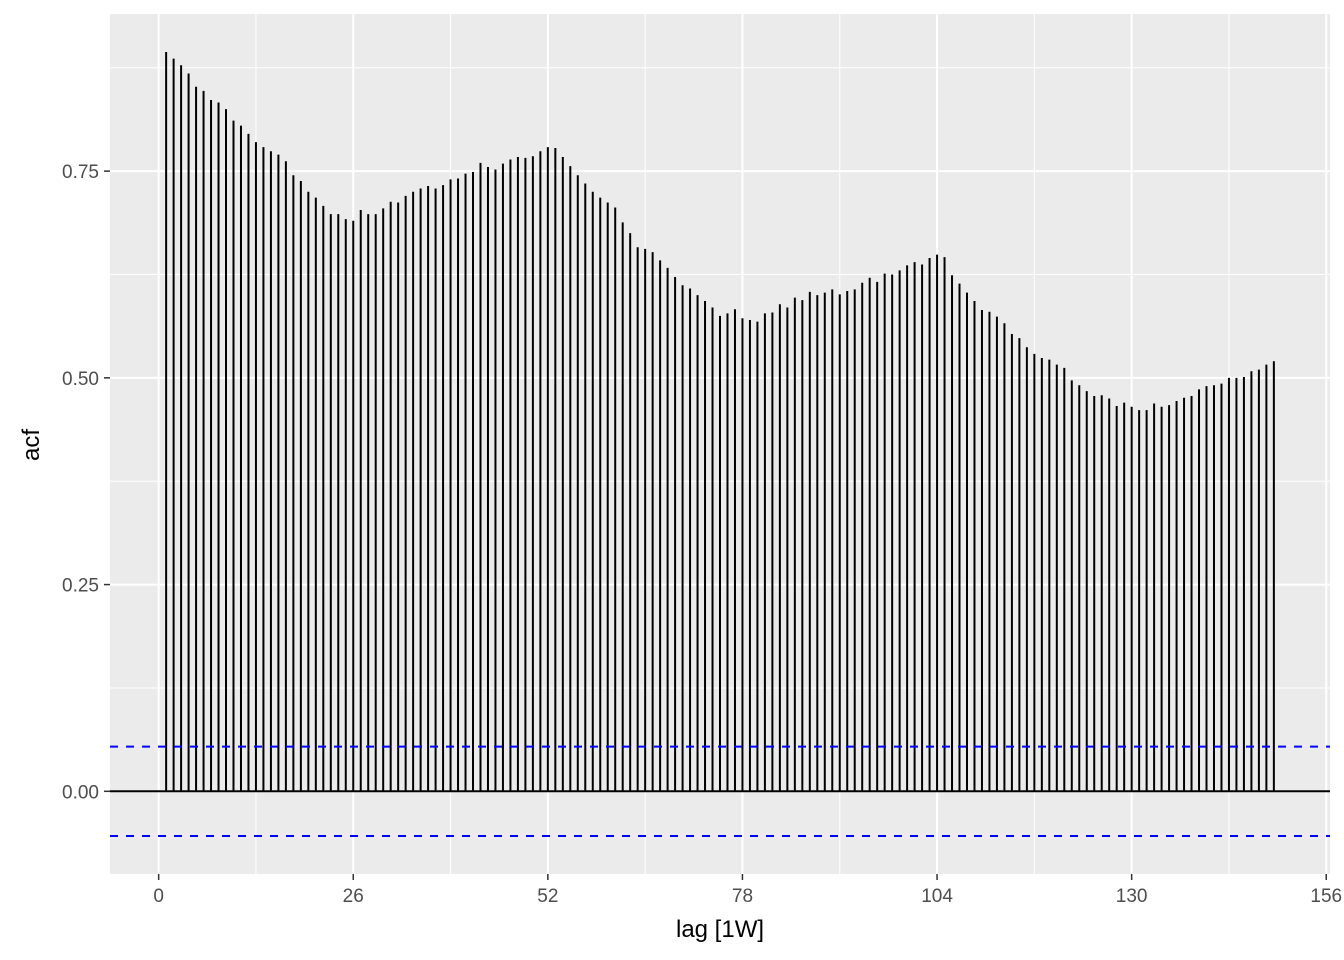  I want to click on confidence-bounds, so click(720, 791).